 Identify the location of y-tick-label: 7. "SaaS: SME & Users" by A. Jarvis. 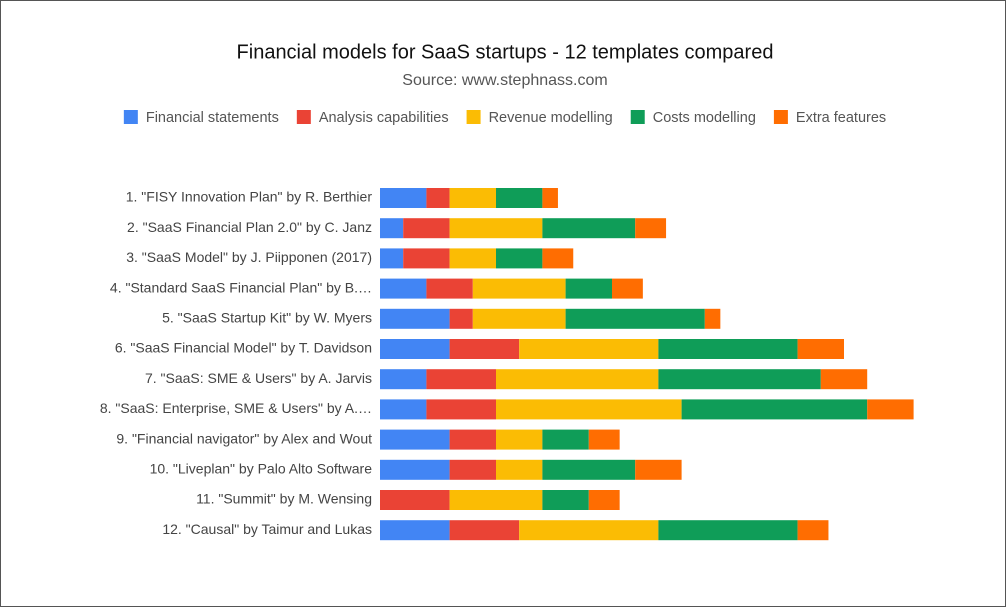
(258, 378).